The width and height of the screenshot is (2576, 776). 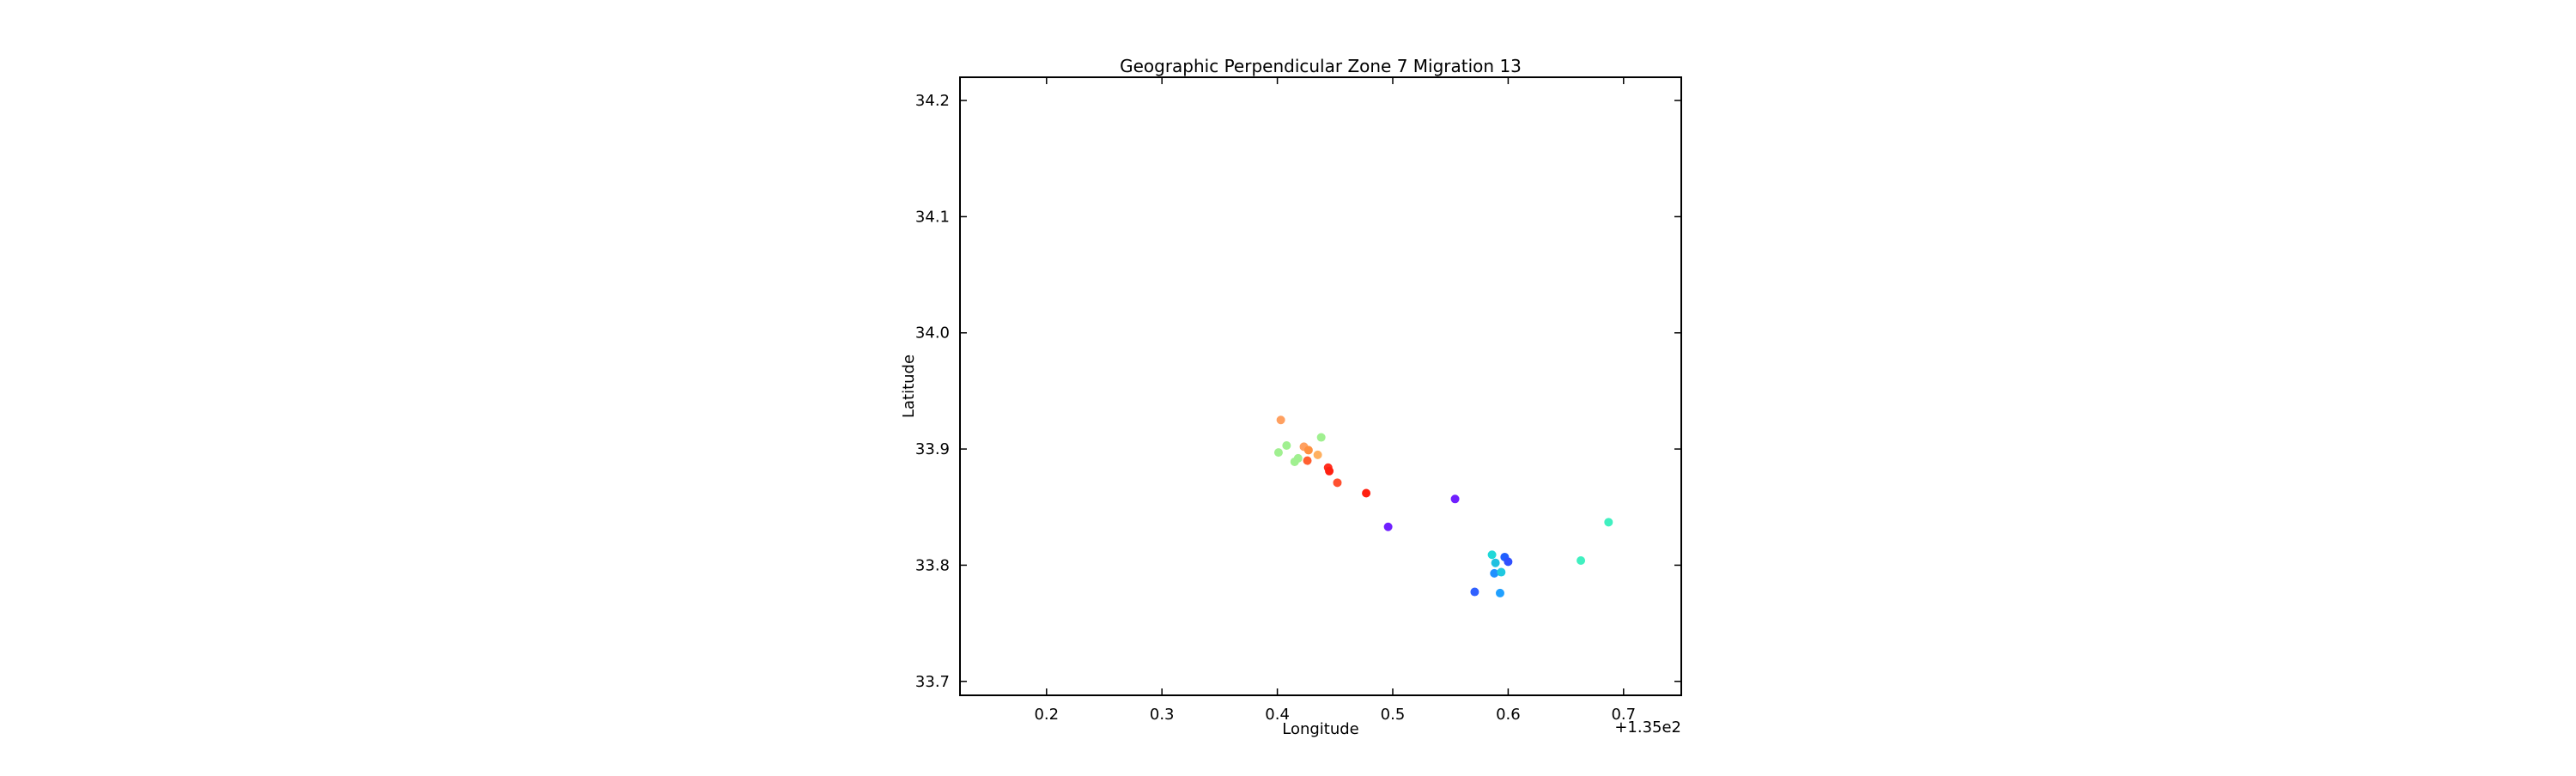 I want to click on y-tick-label: 33.8, so click(x=932, y=565).